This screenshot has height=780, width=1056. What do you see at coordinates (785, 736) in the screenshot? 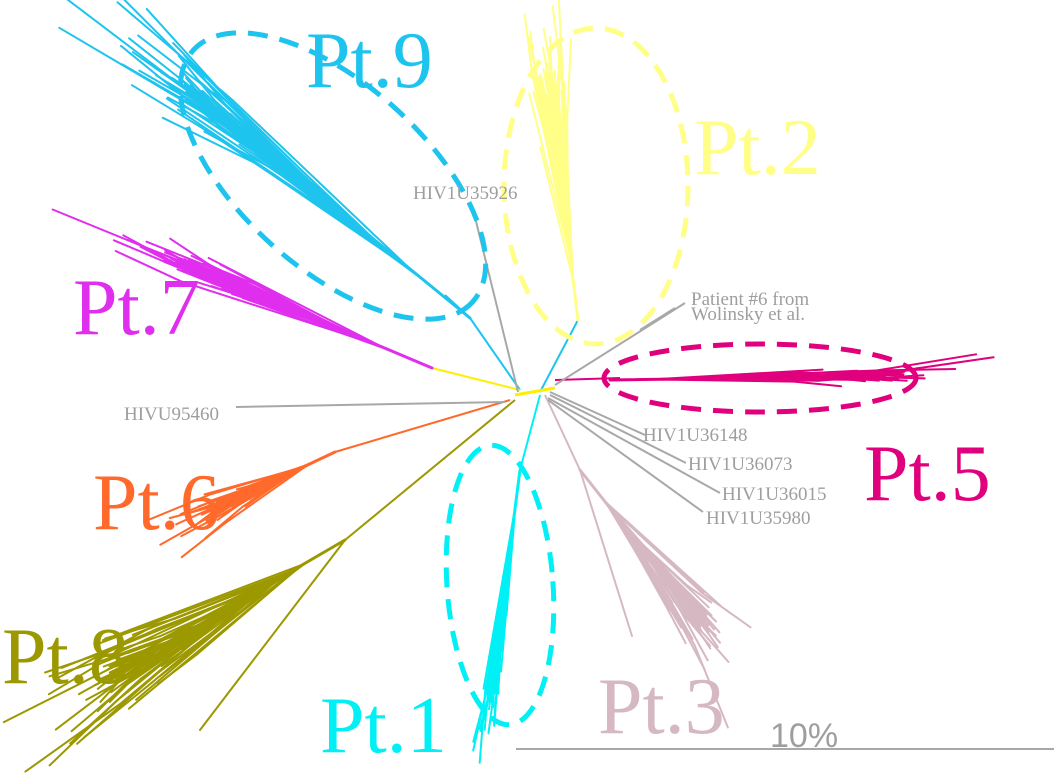
I see `scale-bar: 10%` at bounding box center [785, 736].